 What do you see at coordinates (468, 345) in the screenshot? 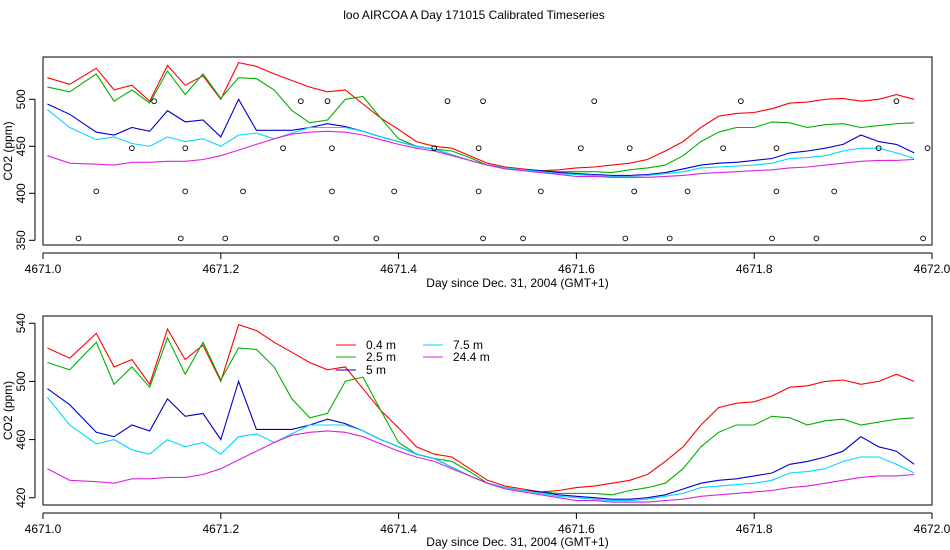
I see `legend-label: 7.5 m` at bounding box center [468, 345].